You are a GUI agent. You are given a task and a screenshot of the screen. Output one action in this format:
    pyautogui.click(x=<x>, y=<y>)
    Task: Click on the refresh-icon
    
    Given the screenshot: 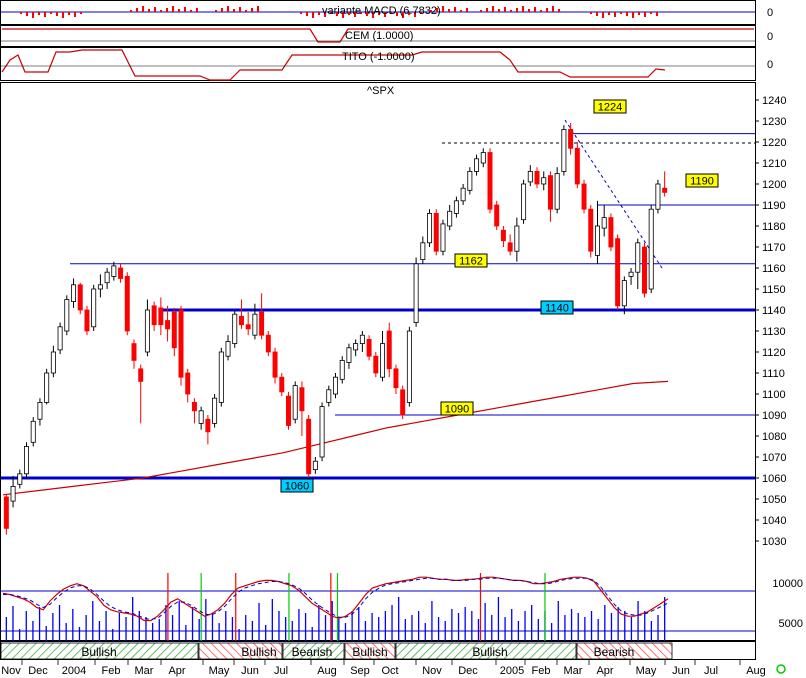 What is the action you would take?
    pyautogui.click(x=781, y=669)
    